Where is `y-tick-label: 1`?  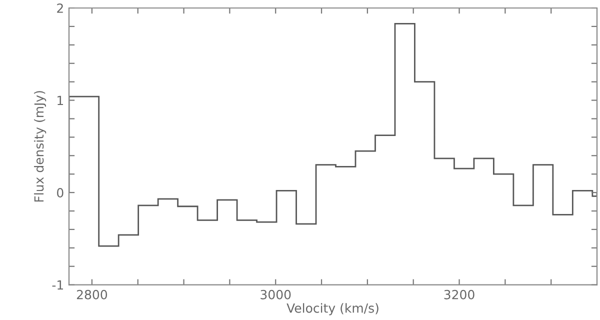 y-tick-label: 1 is located at coordinates (60, 101).